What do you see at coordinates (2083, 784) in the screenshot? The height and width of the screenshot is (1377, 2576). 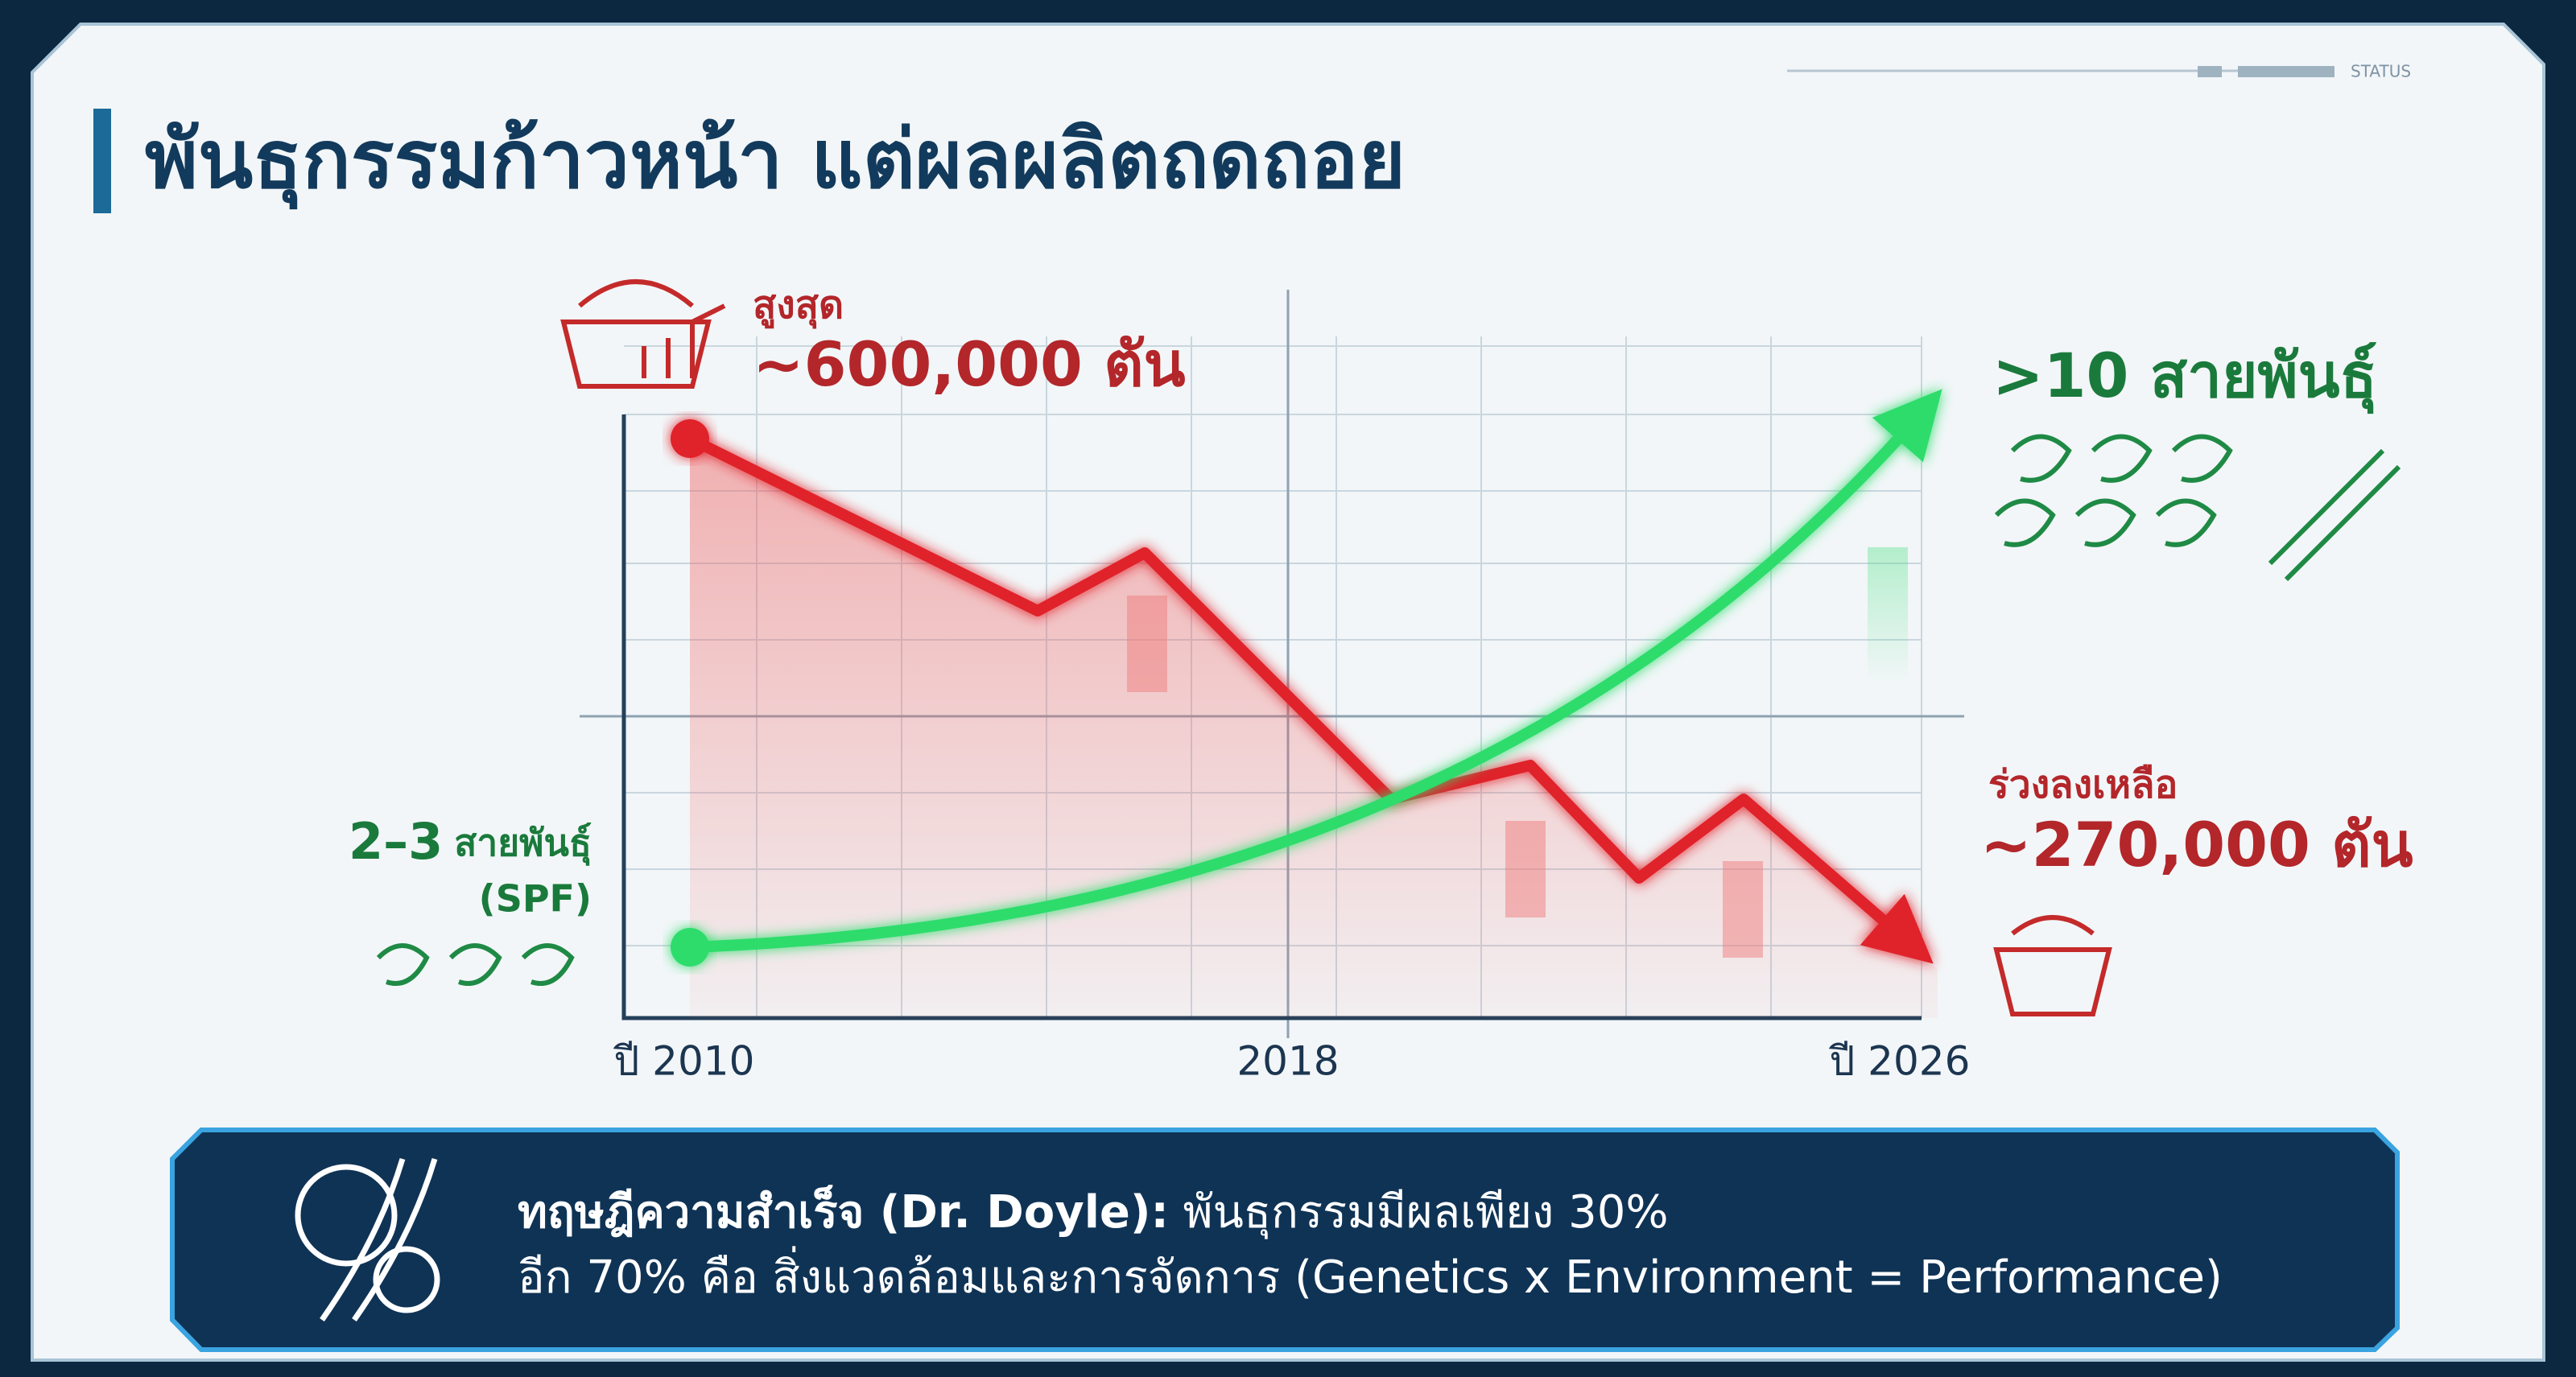 I see `drop-caption: ร่วงลงเหลือ` at bounding box center [2083, 784].